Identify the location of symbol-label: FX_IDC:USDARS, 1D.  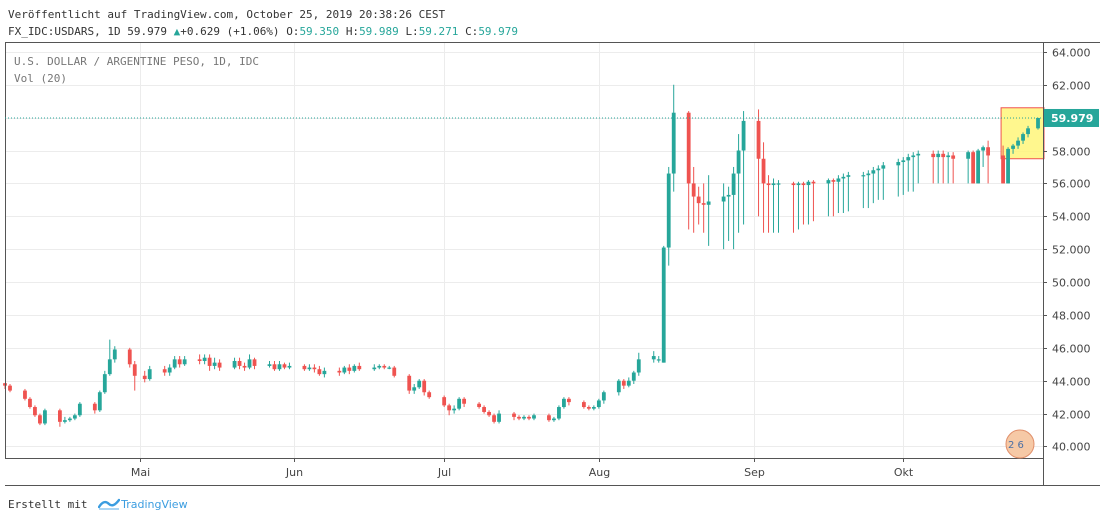
(64, 31).